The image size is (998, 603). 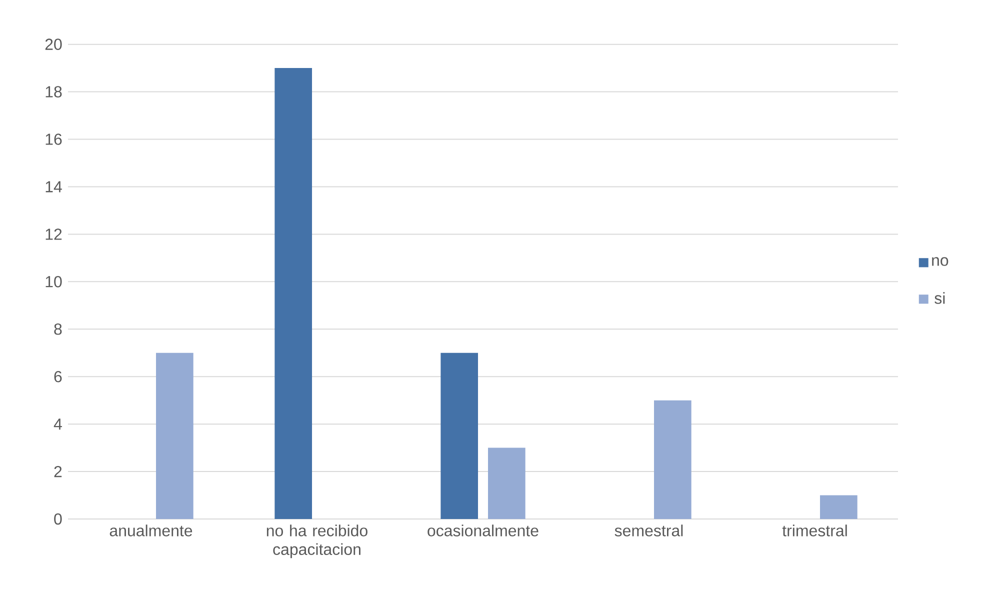 What do you see at coordinates (54, 92) in the screenshot?
I see `y-tick-label: 18` at bounding box center [54, 92].